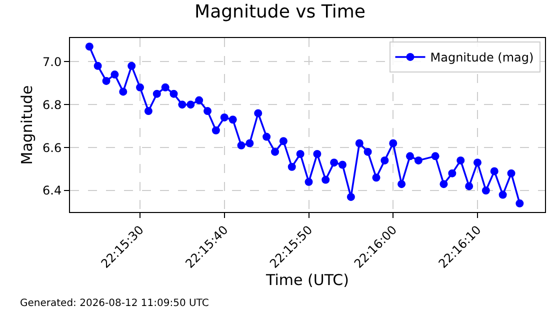 This screenshot has width=560, height=314. I want to click on y-tick-label: 6.4, so click(52, 191).